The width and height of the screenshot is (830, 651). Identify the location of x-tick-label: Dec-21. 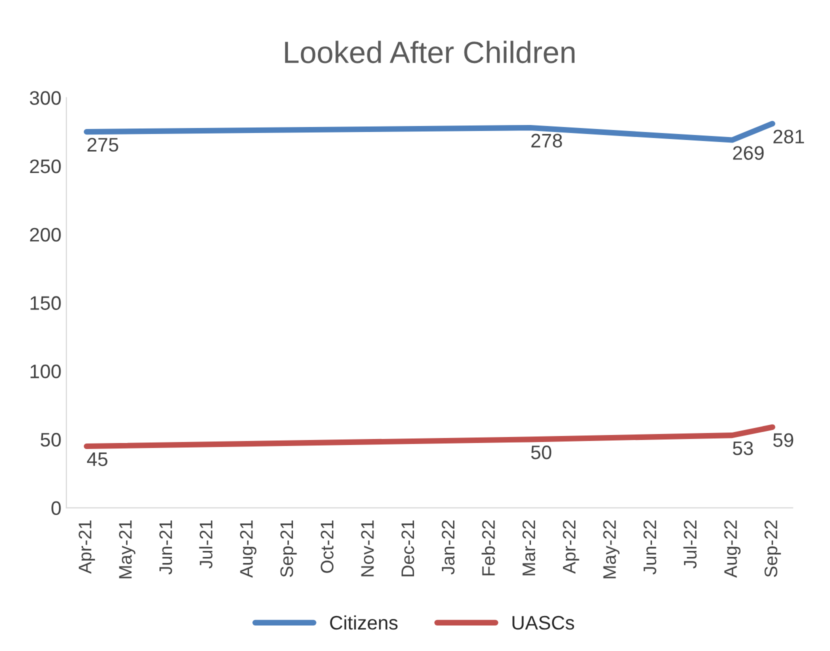
(407, 548).